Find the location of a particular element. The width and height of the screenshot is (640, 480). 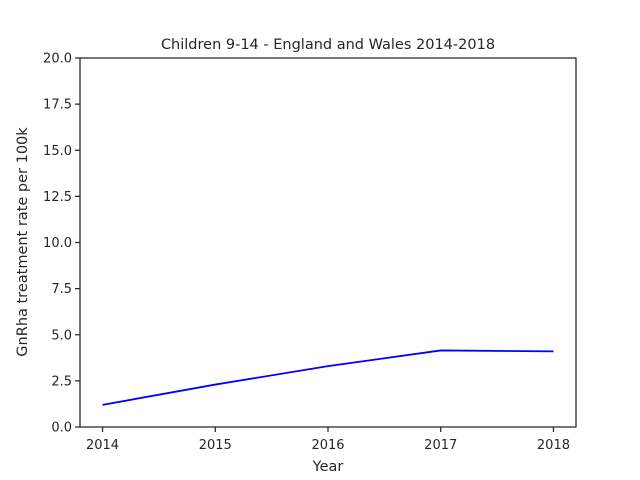

x-tick-label: 2015 is located at coordinates (215, 445).